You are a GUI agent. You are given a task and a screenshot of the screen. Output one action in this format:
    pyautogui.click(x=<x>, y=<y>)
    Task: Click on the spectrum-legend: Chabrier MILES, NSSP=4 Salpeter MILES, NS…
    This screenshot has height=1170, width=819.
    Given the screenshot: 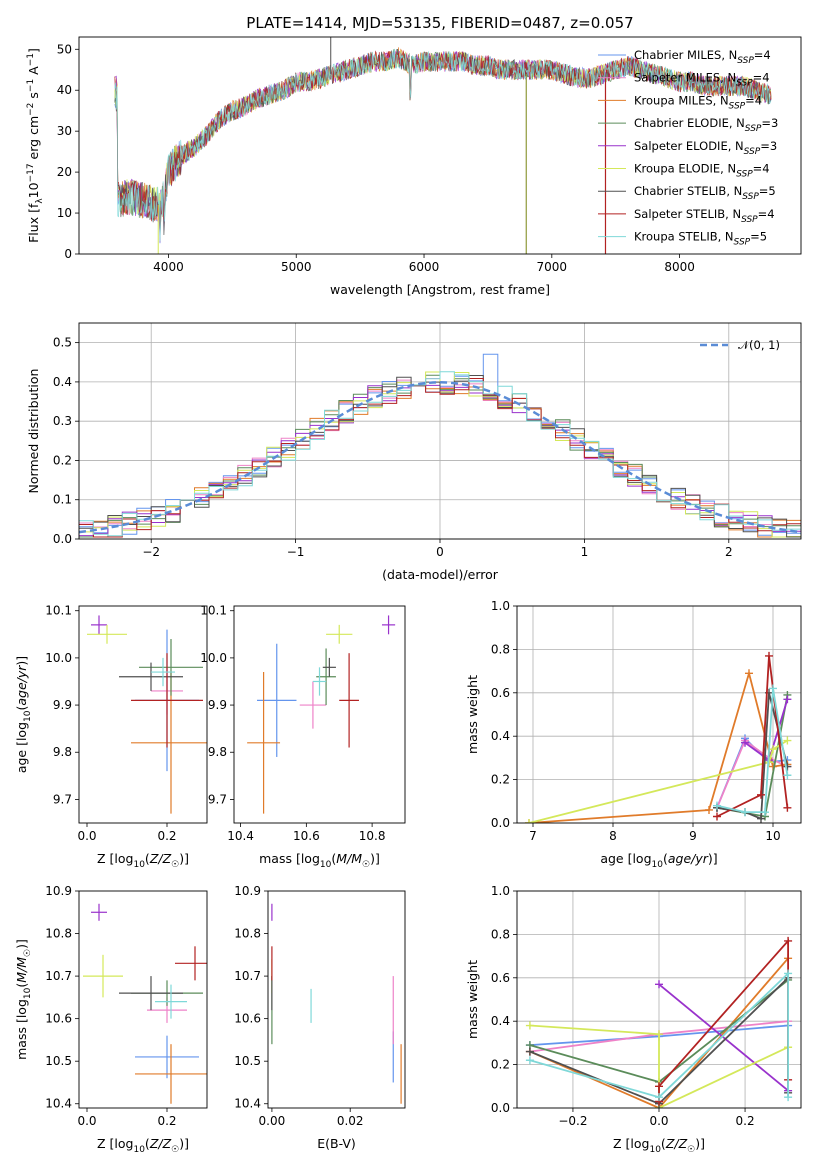 What is the action you would take?
    pyautogui.click(x=688, y=148)
    